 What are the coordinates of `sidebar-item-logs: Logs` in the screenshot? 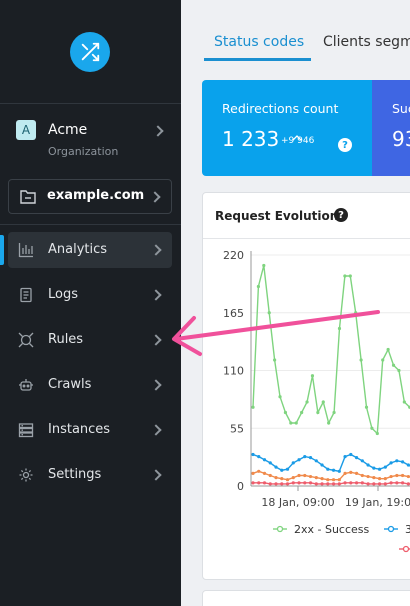 It's located at (90, 295).